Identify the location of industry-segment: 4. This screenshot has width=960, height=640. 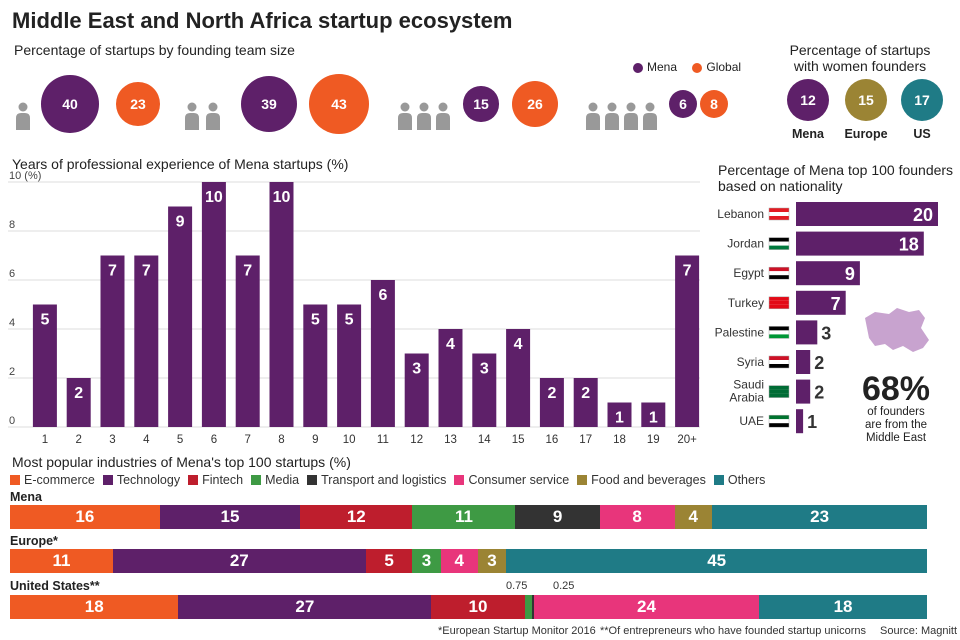
(459, 561).